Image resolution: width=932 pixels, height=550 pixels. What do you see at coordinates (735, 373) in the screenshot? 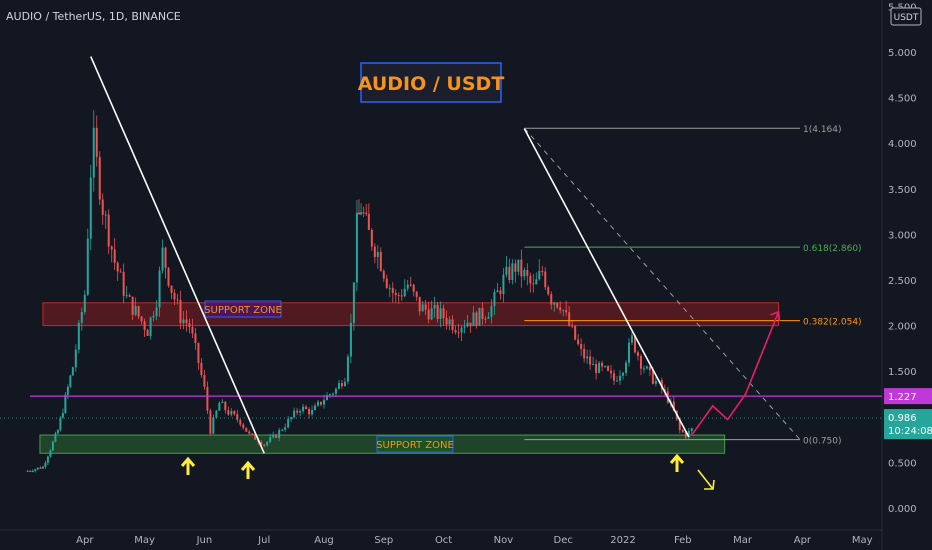
I see `projection-path` at bounding box center [735, 373].